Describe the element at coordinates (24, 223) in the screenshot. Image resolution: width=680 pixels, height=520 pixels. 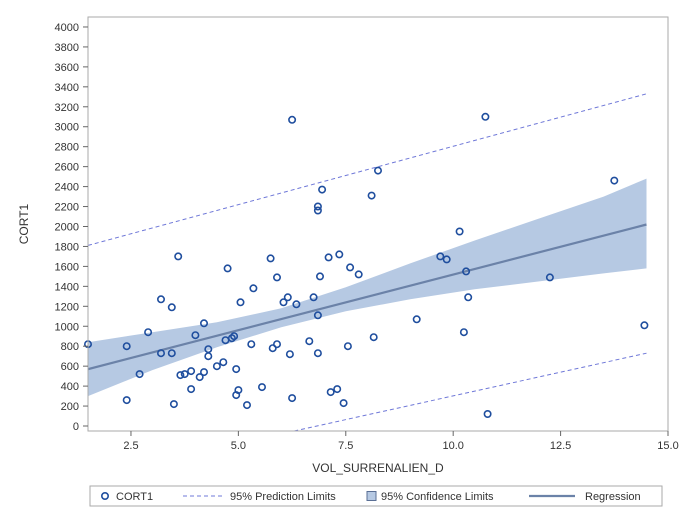
I see `y-axis-title: CORT1` at that location.